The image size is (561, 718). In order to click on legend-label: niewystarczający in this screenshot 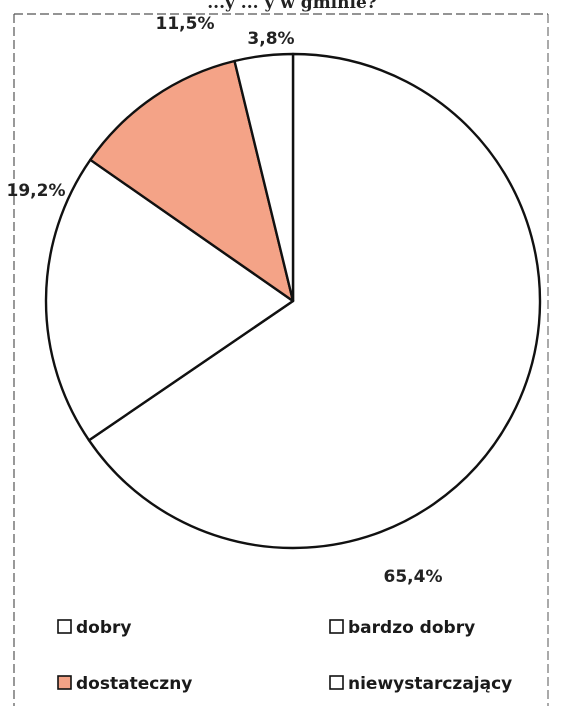, I will do `click(430, 684)`.